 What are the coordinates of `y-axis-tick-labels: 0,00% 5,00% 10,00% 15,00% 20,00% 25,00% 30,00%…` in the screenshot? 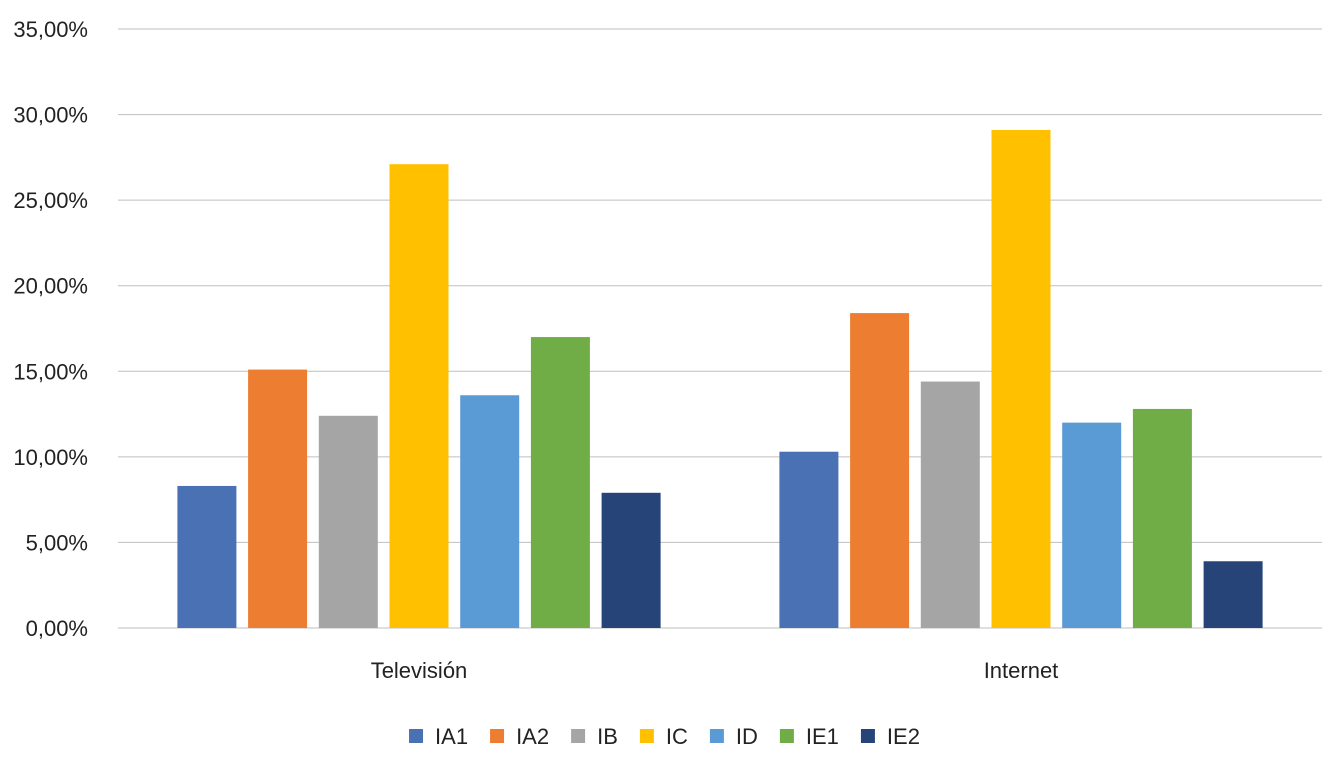 It's located at (50, 329).